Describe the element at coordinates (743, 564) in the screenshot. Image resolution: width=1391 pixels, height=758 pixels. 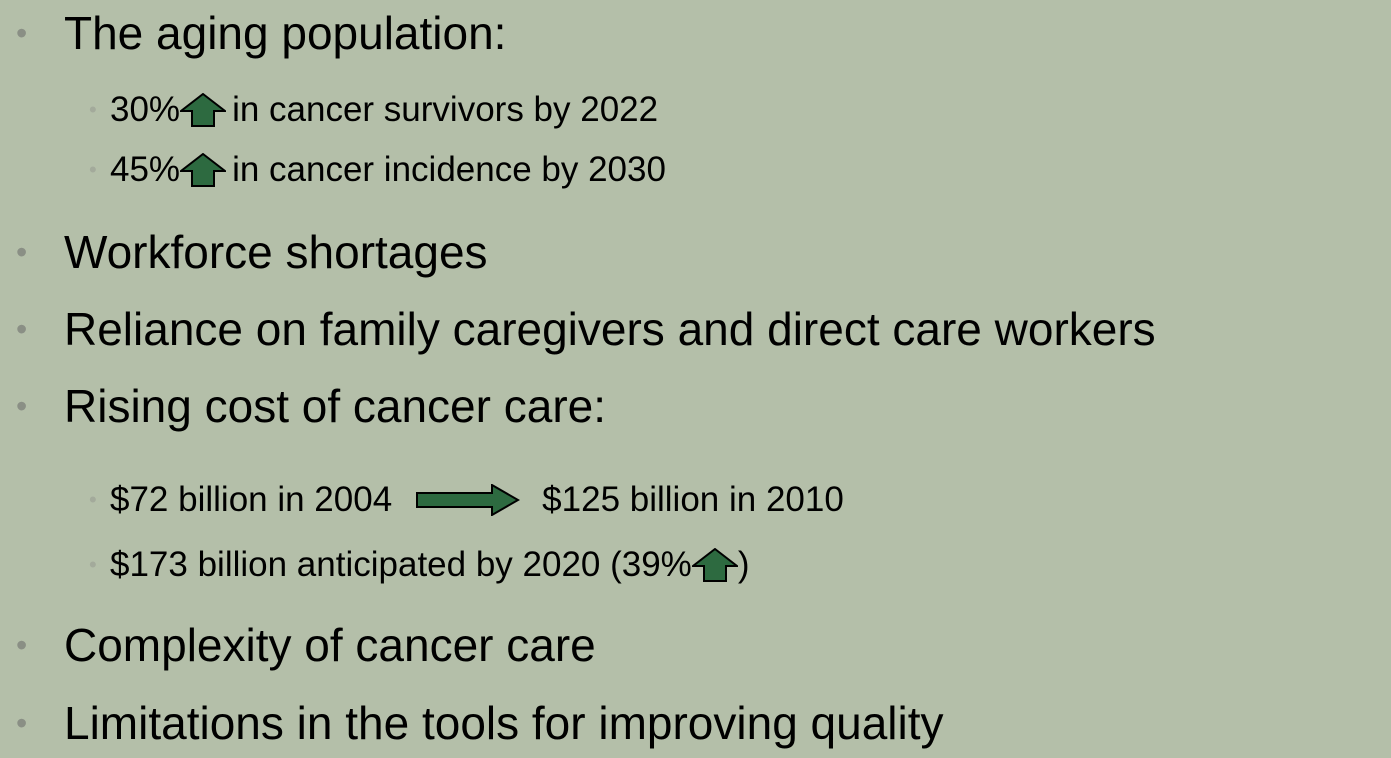
I see `sub-text: )` at that location.